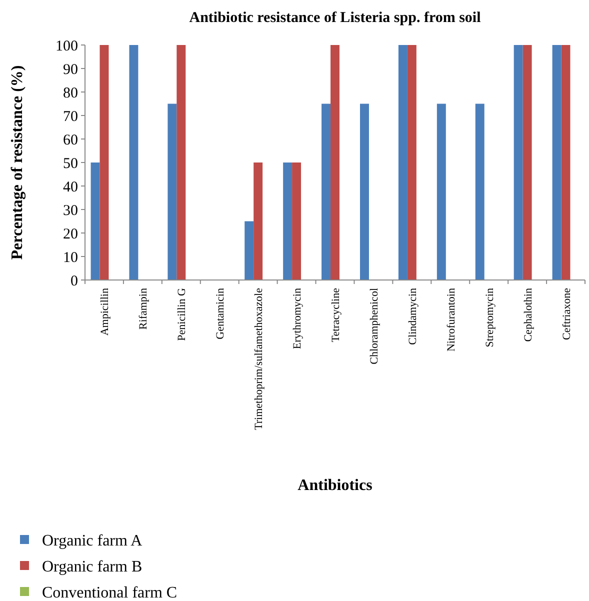 This screenshot has height=601, width=589. Describe the element at coordinates (17, 162) in the screenshot. I see `y-axis-title: Percentage of resistance (%)` at that location.